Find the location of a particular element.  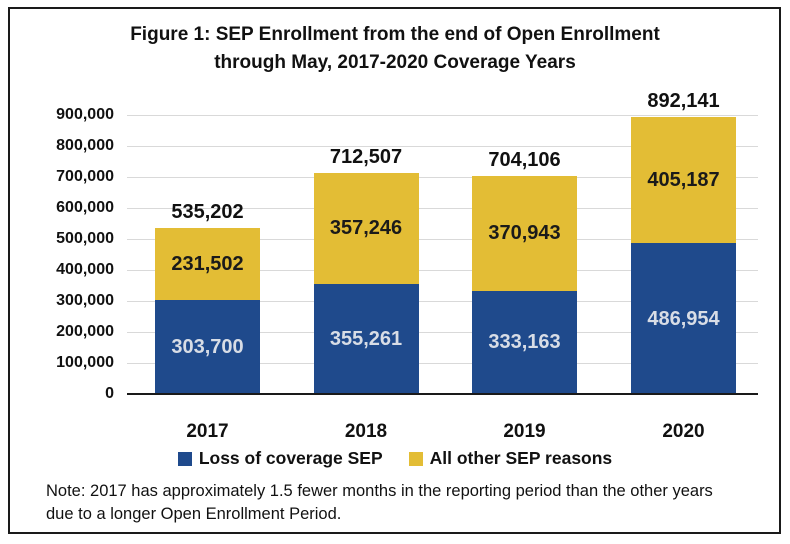

bar-segment-all-other-2020 is located at coordinates (683, 180).